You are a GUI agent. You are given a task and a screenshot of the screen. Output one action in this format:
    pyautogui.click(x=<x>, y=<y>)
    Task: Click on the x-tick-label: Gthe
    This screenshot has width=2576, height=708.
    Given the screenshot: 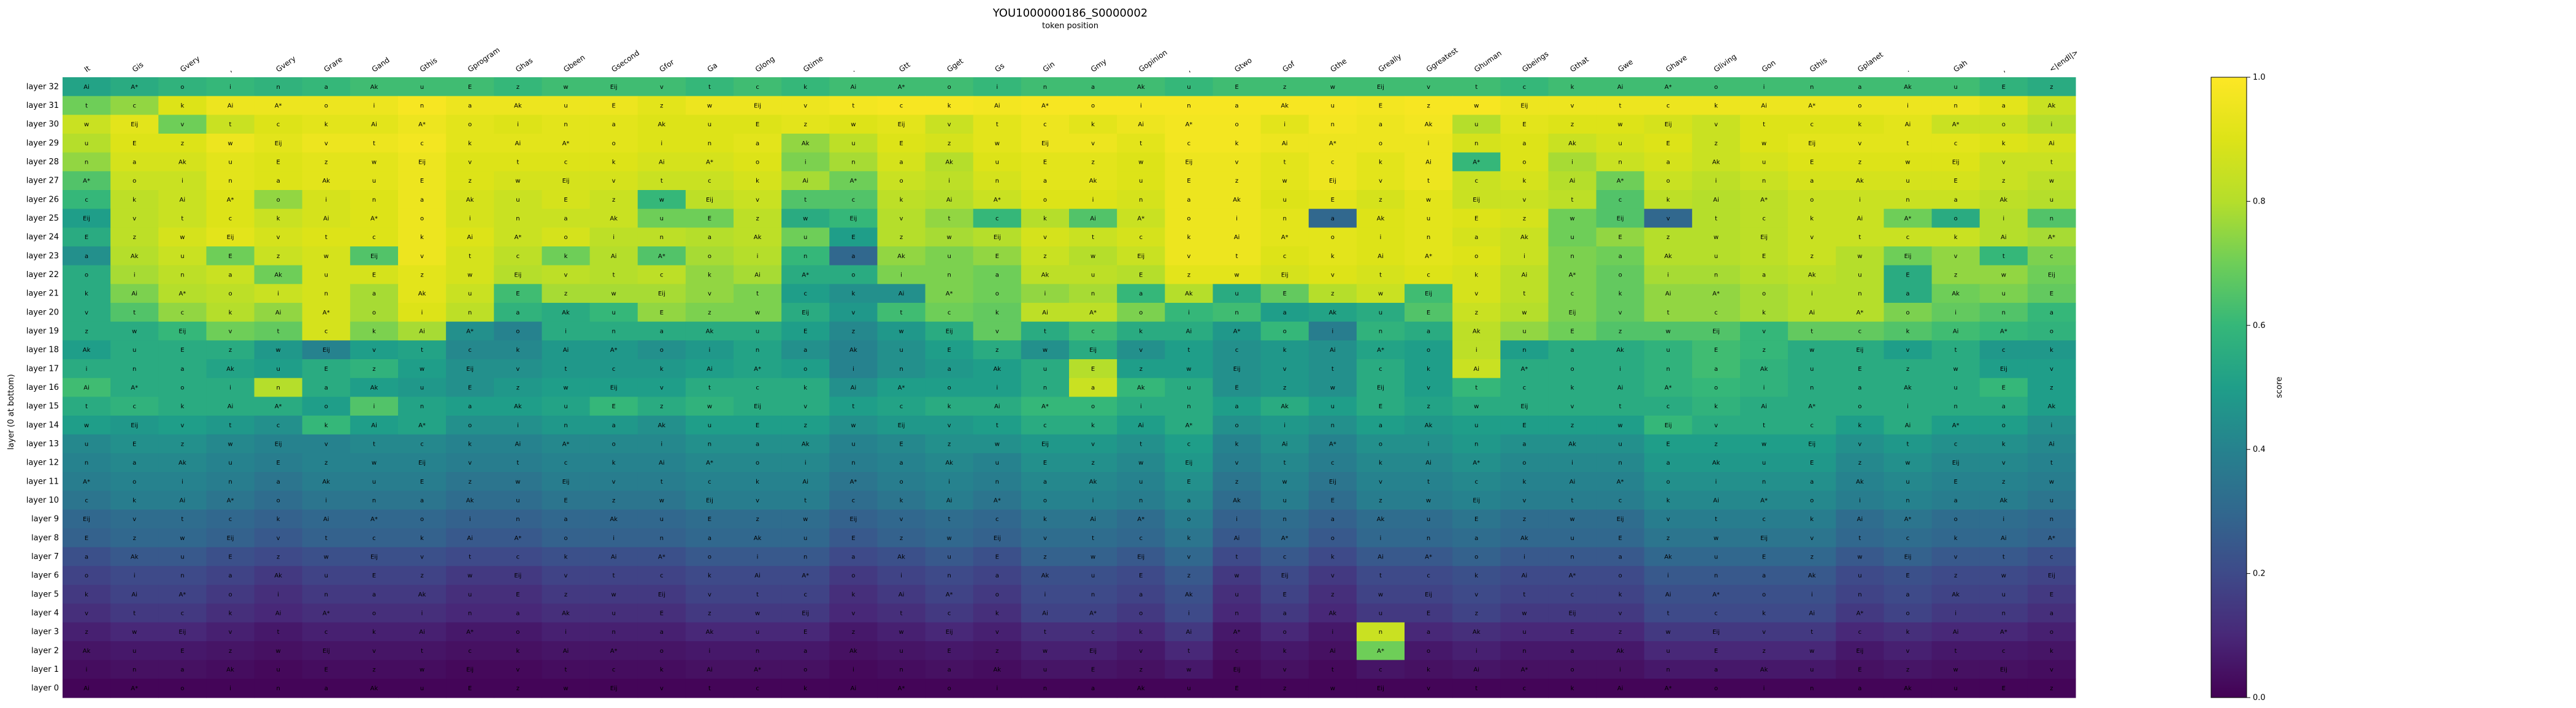 What is the action you would take?
    pyautogui.click(x=1338, y=65)
    